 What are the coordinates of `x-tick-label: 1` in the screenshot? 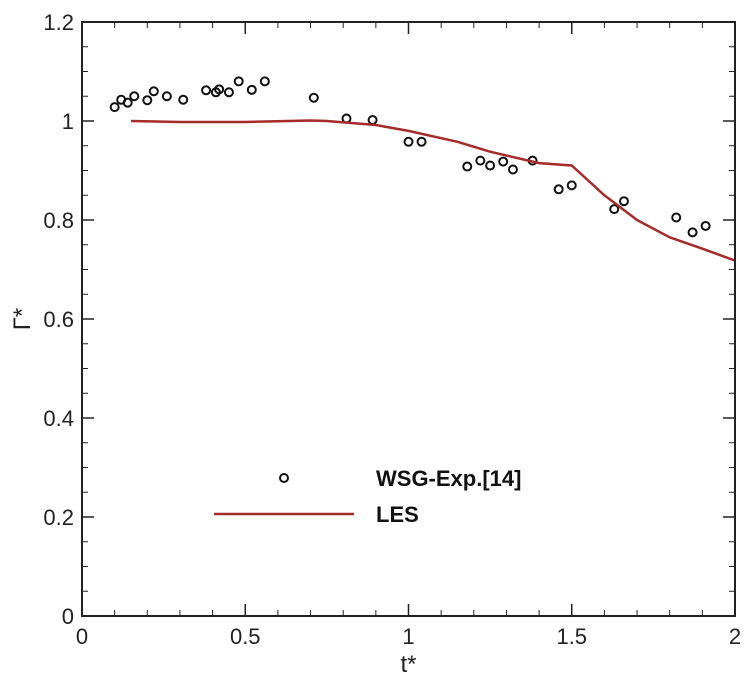 It's located at (408, 636).